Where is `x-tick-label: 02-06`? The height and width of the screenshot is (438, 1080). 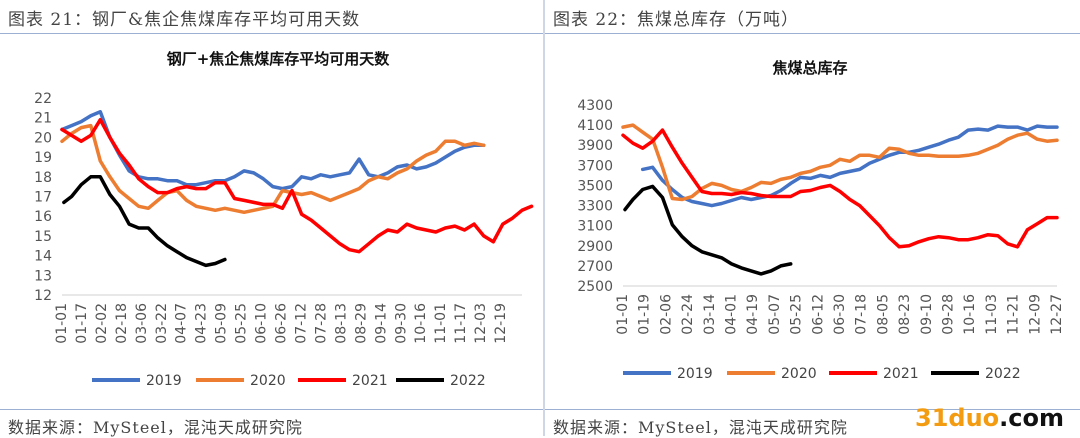 x-tick-label: 02-06 is located at coordinates (666, 314).